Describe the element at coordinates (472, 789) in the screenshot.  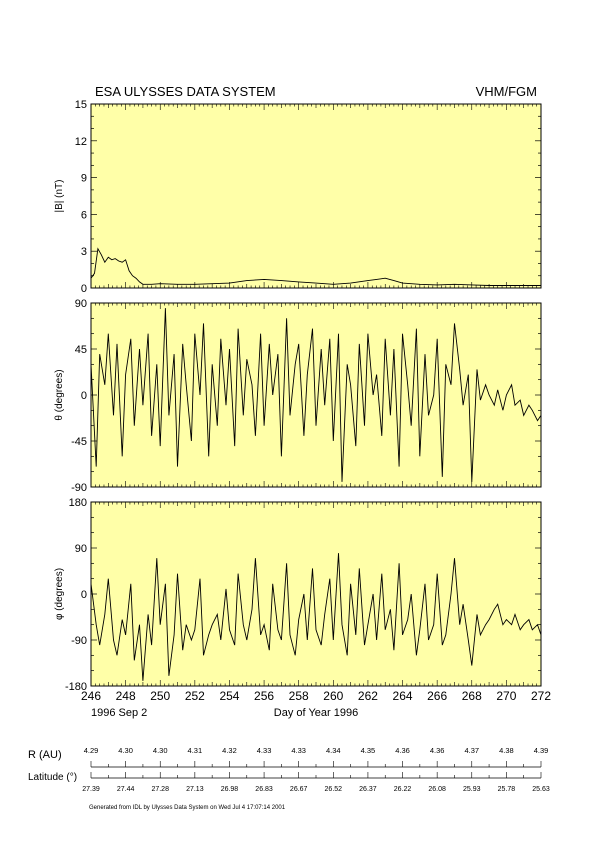
I see `latitude-value: 25.93` at that location.